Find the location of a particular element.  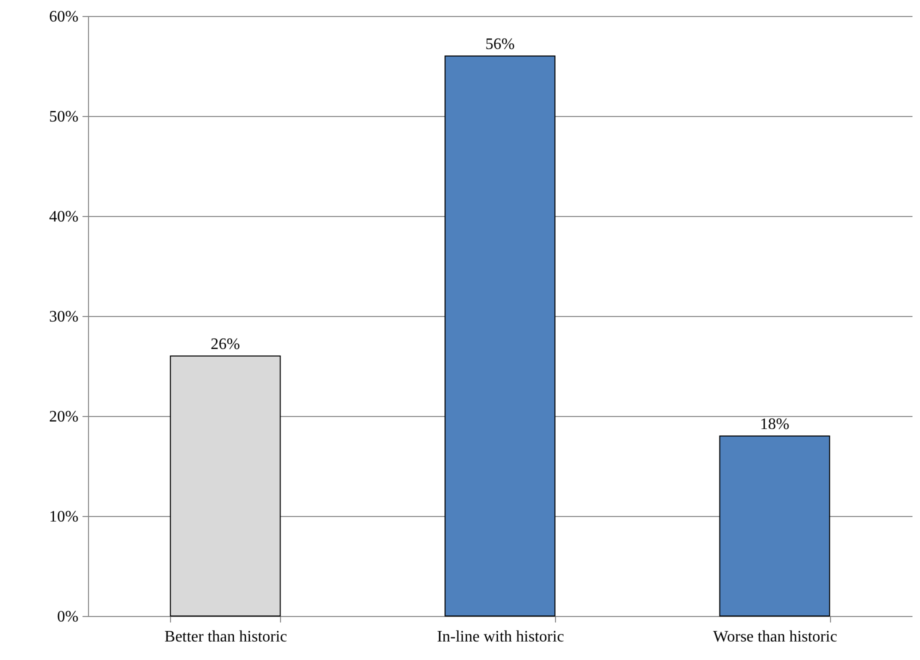

data-label: 18% is located at coordinates (775, 424).